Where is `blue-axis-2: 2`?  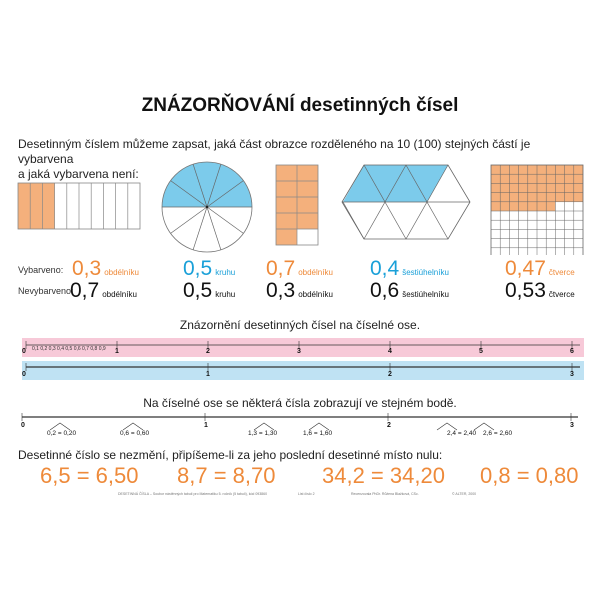
blue-axis-2: 2 is located at coordinates (390, 374).